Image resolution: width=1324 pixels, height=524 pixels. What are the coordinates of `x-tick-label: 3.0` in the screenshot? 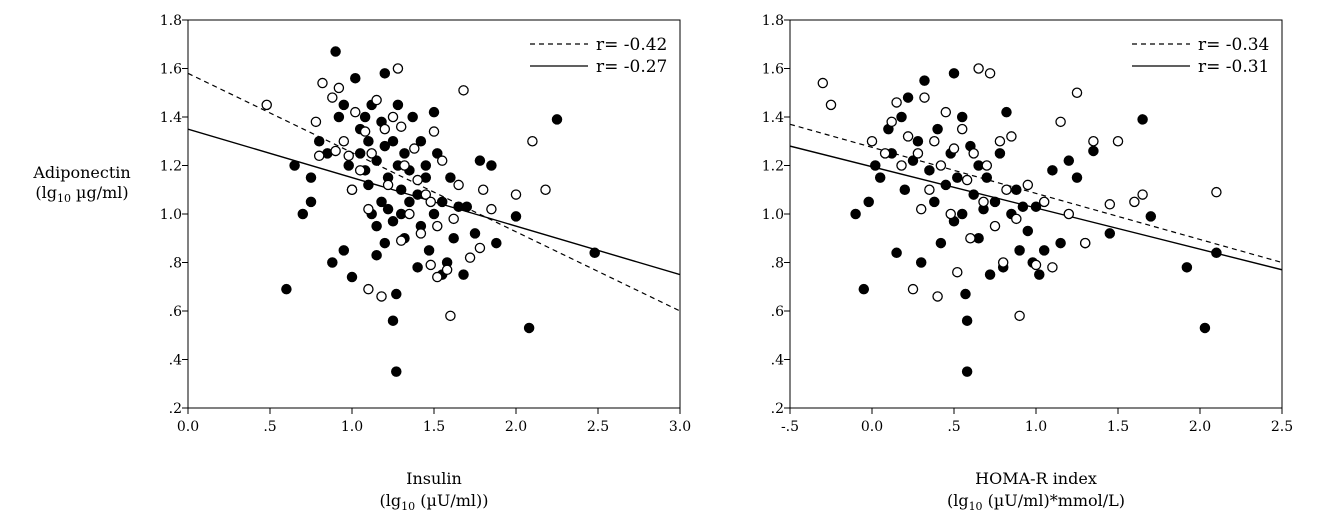 It's located at (680, 427).